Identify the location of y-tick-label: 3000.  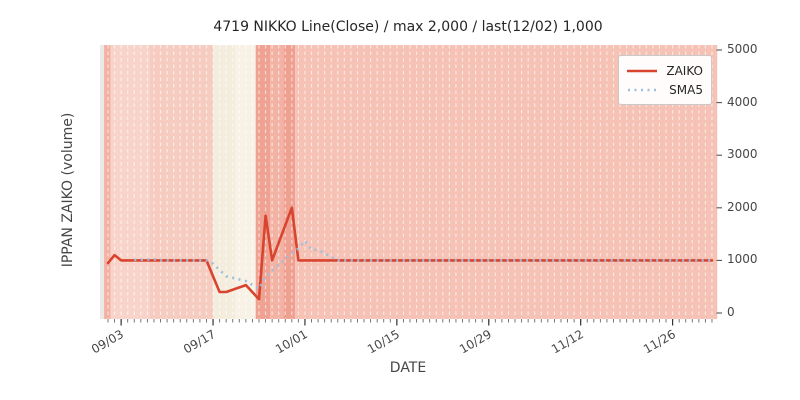
(742, 154).